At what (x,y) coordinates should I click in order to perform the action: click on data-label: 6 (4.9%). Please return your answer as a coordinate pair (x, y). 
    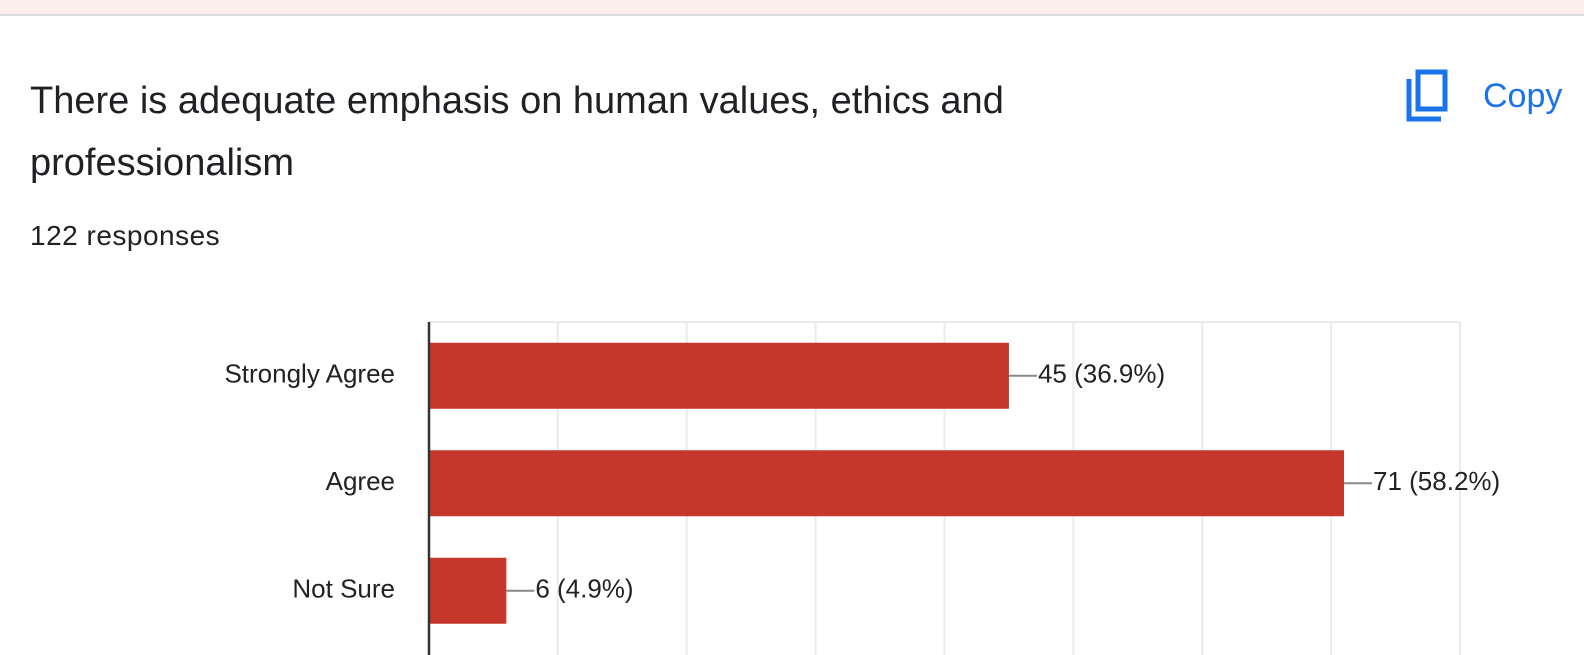
    Looking at the image, I should click on (584, 589).